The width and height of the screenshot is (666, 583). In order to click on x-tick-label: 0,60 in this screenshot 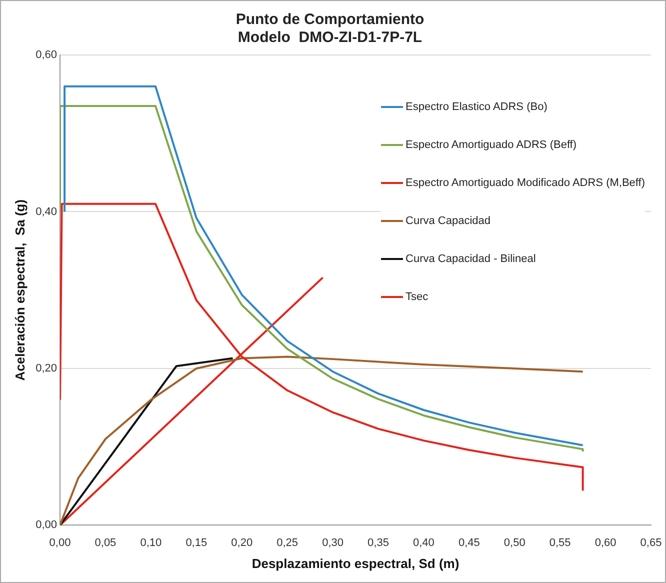, I will do `click(605, 542)`.